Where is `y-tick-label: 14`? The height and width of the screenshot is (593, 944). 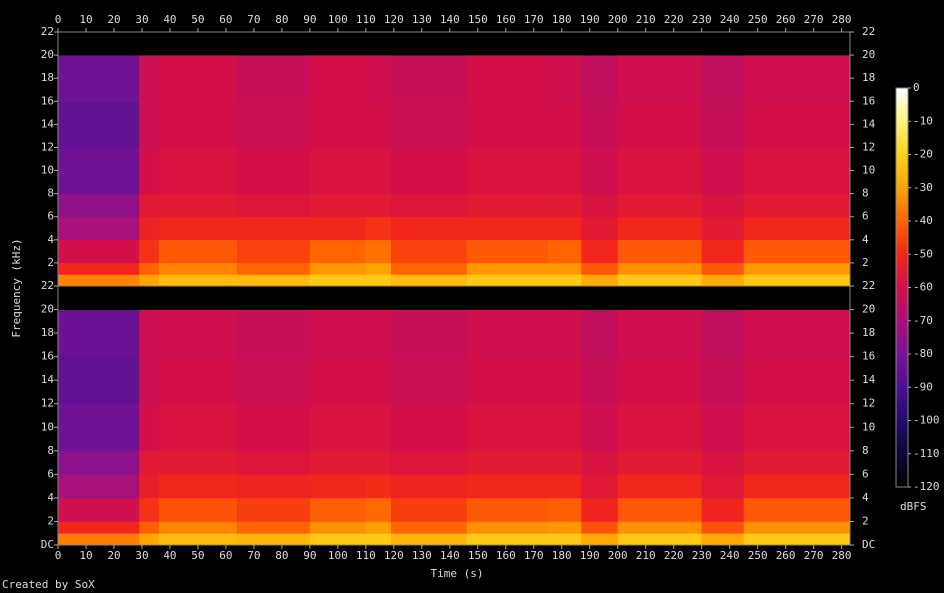
y-tick-label: 14 is located at coordinates (48, 123).